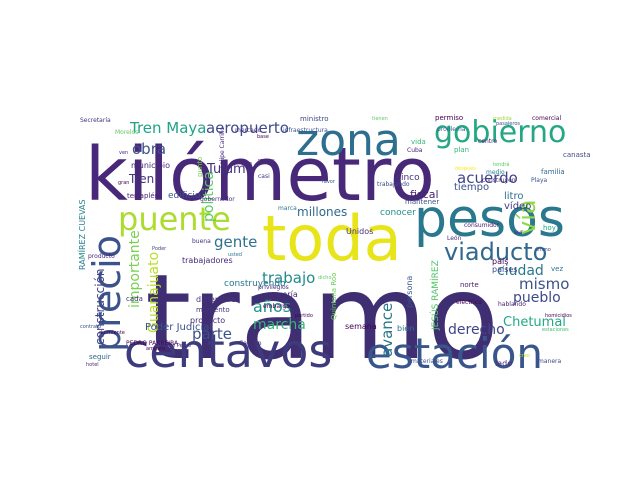 The height and width of the screenshot is (480, 640). I want to click on cloud-word: vía, so click(527, 217).